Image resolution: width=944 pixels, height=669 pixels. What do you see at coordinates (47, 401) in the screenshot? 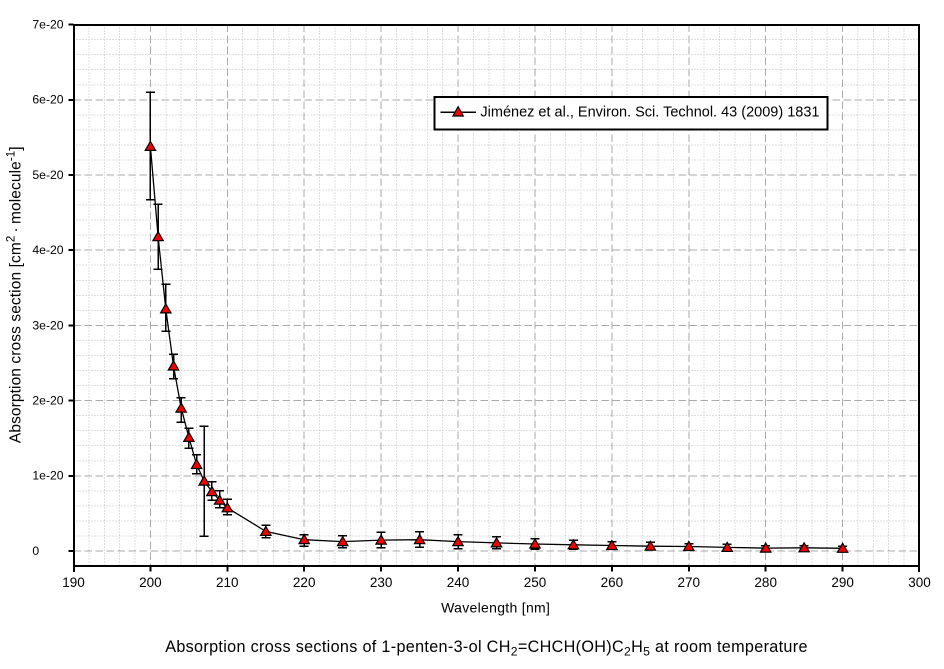
I see `svg-text: 2e-20` at bounding box center [47, 401].